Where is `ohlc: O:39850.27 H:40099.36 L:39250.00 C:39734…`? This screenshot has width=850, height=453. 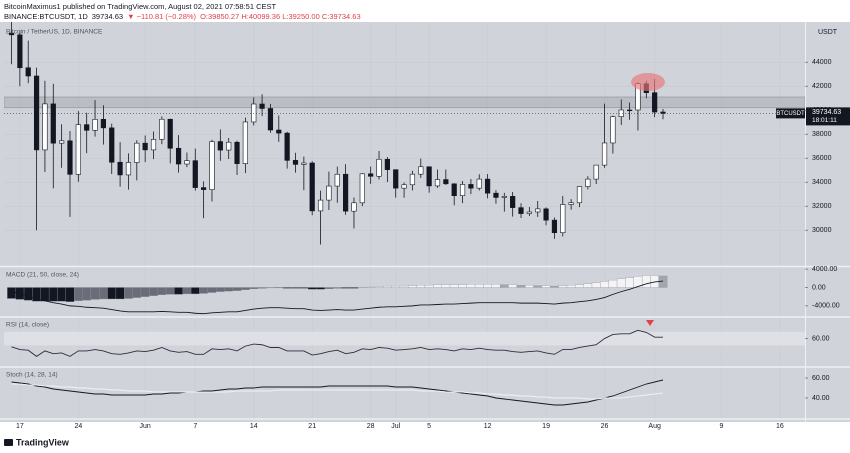
ohlc: O:39850.27 H:40099.36 L:39250.00 C:39734… is located at coordinates (280, 16).